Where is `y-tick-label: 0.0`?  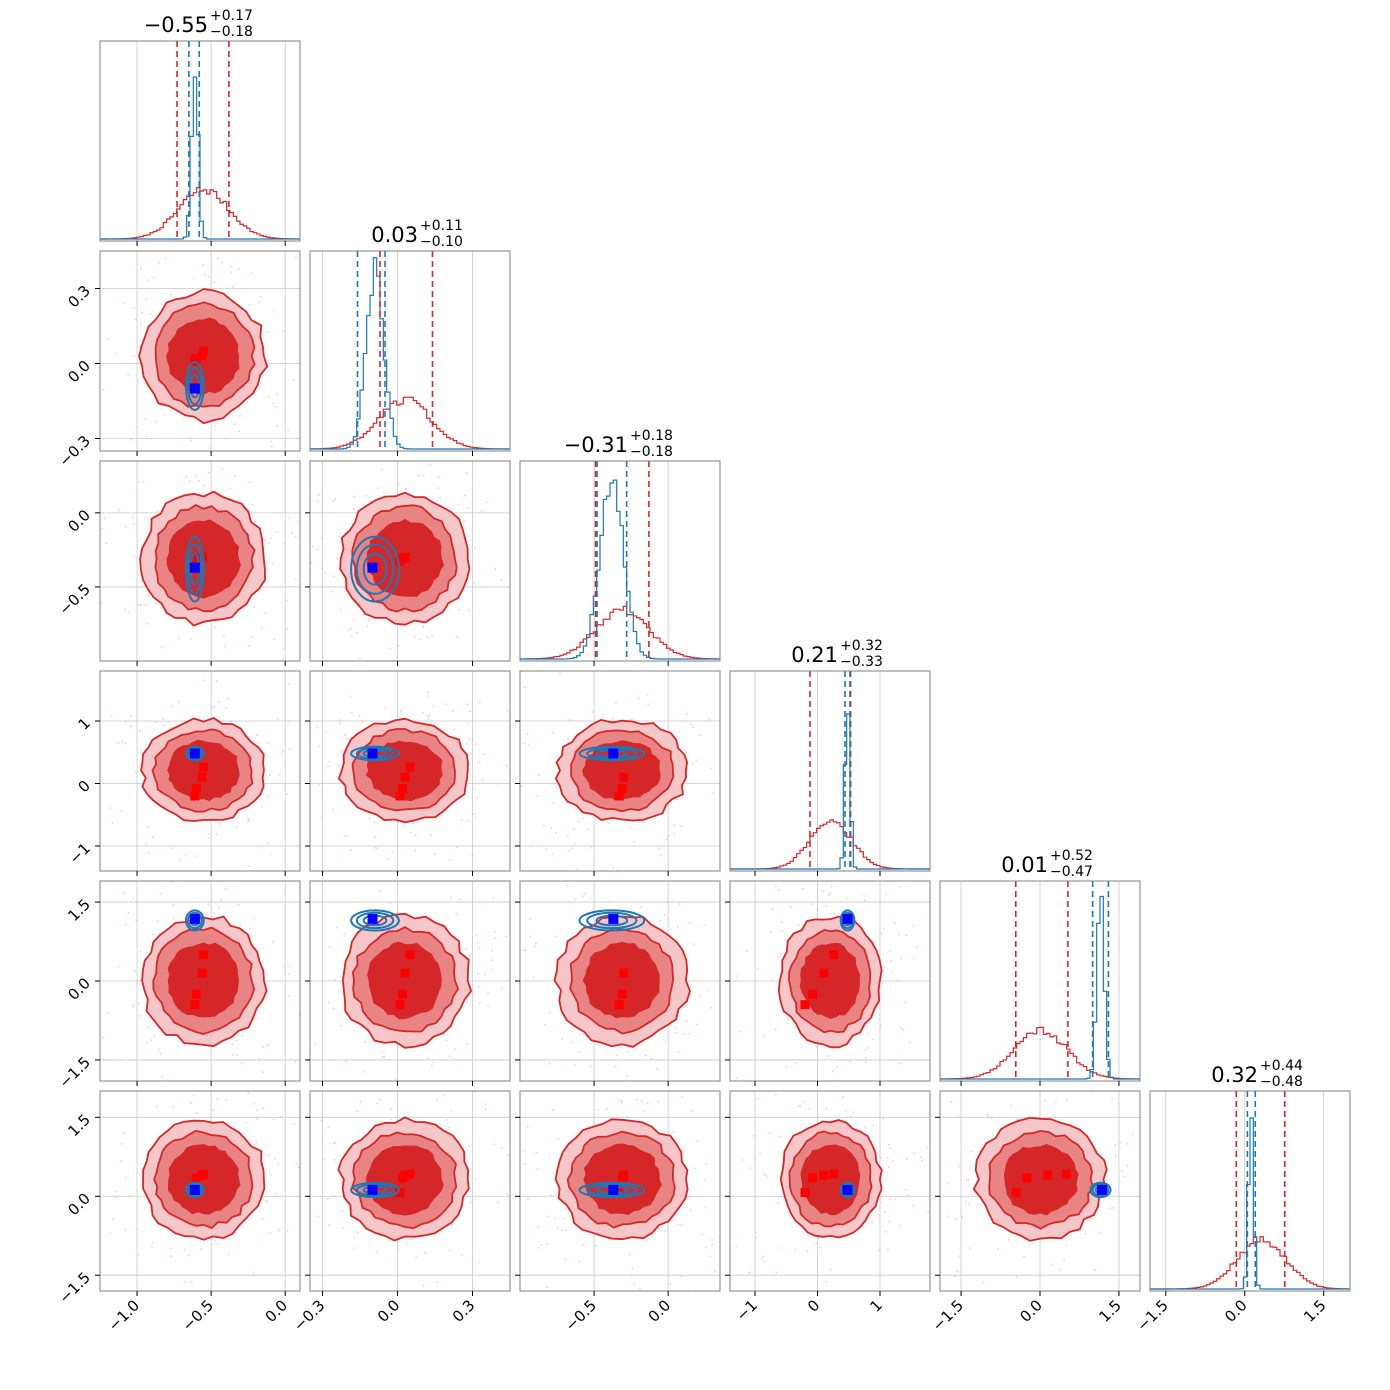 y-tick-label: 0.0 is located at coordinates (79, 372).